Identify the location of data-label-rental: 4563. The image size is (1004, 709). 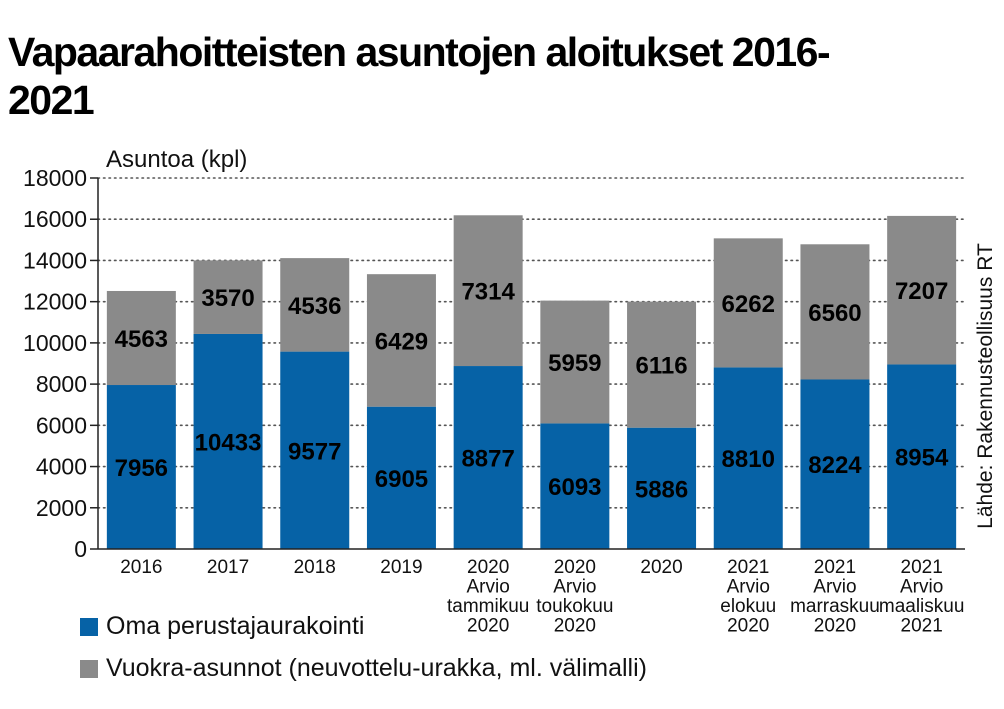
(141, 339).